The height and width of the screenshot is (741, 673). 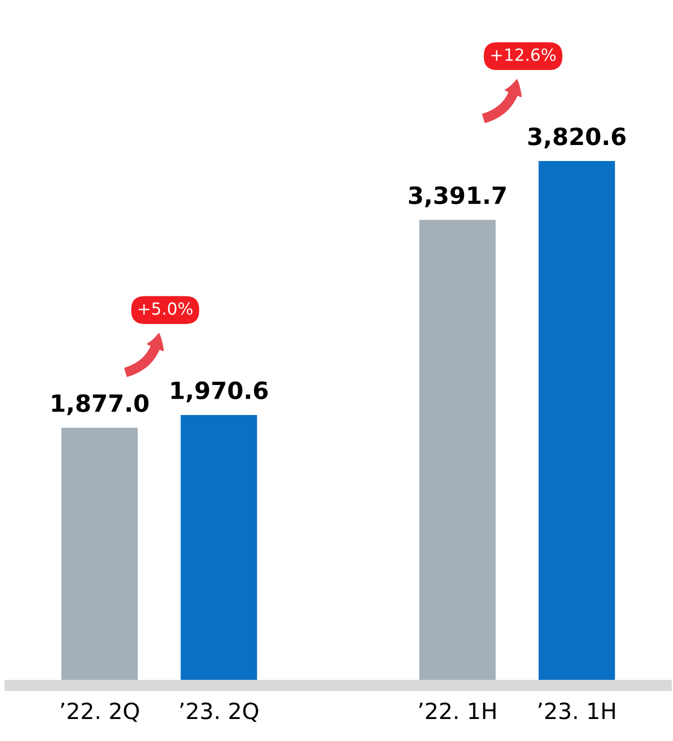 I want to click on x-tick-label: ’22. 2Q, so click(x=99, y=712).